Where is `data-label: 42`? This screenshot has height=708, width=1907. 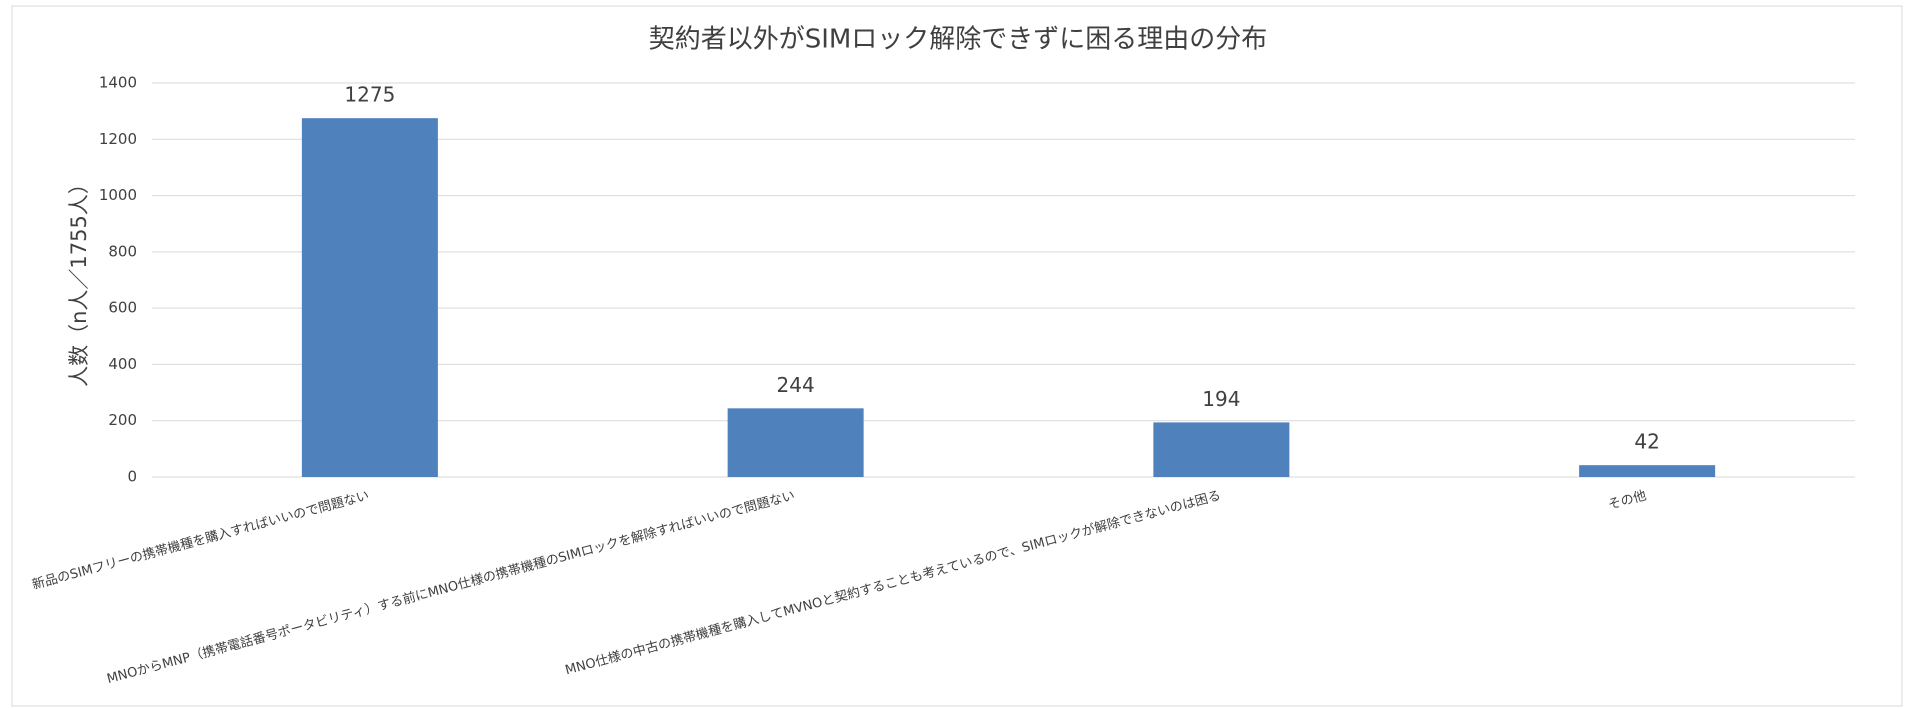
data-label: 42 is located at coordinates (1646, 442).